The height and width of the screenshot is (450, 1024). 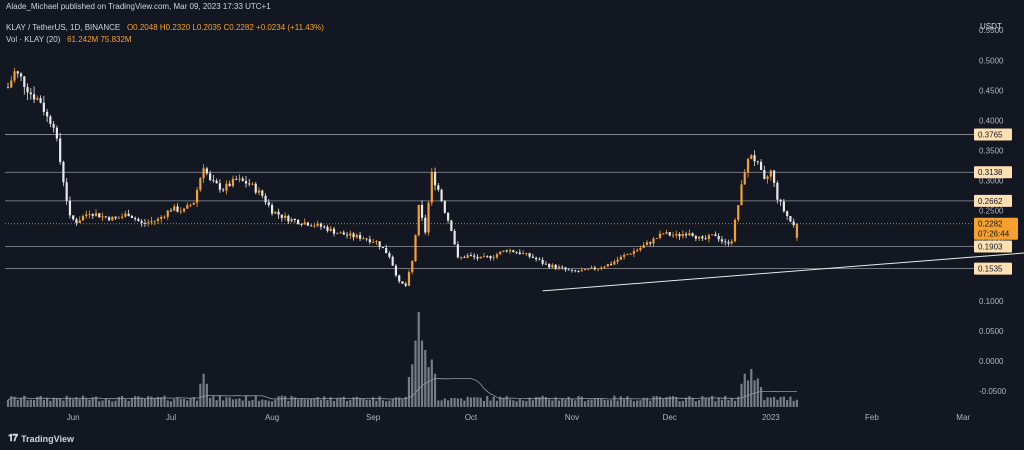 I want to click on y-tick-label: 0.5000, so click(x=991, y=60).